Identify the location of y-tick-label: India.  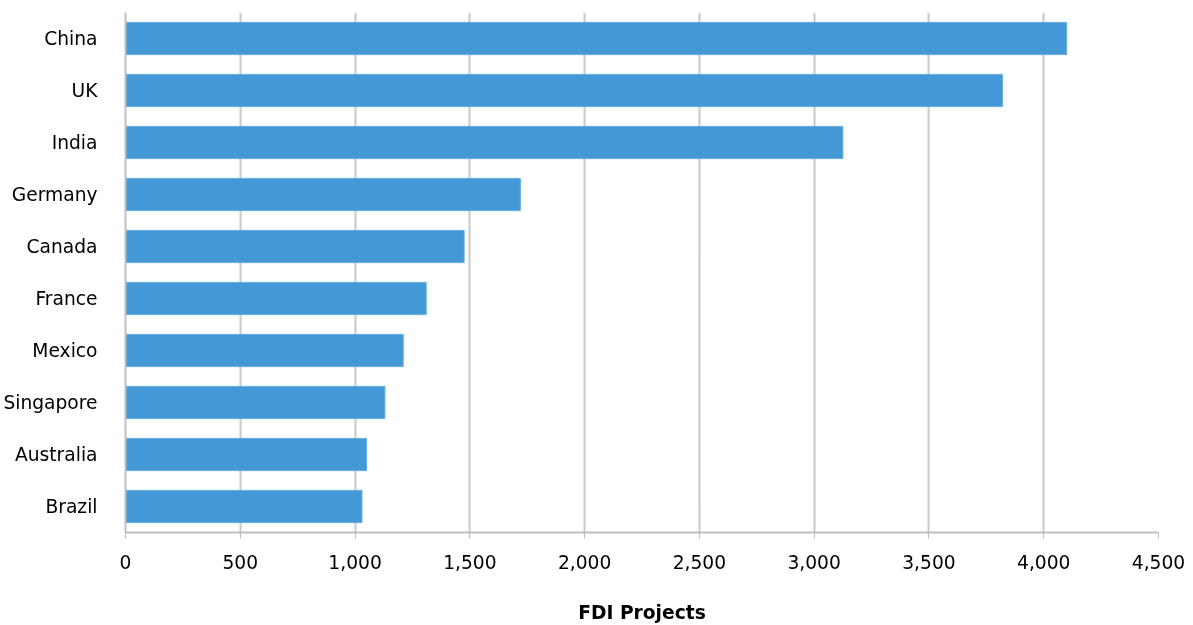
(74, 142).